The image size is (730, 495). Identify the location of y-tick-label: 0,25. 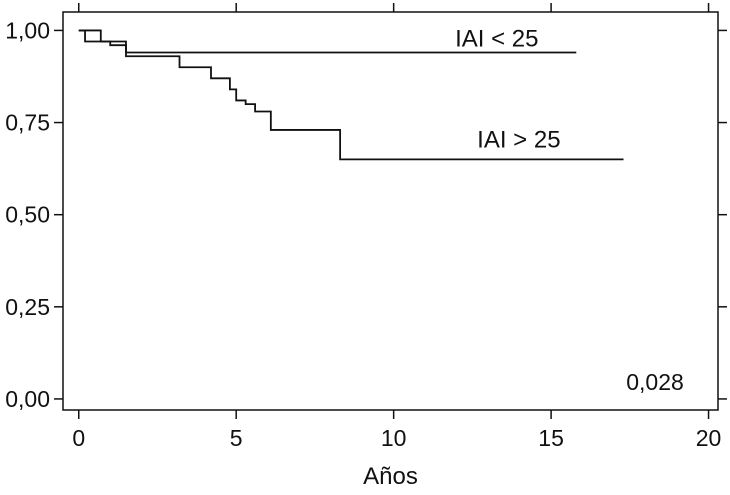
(27, 307).